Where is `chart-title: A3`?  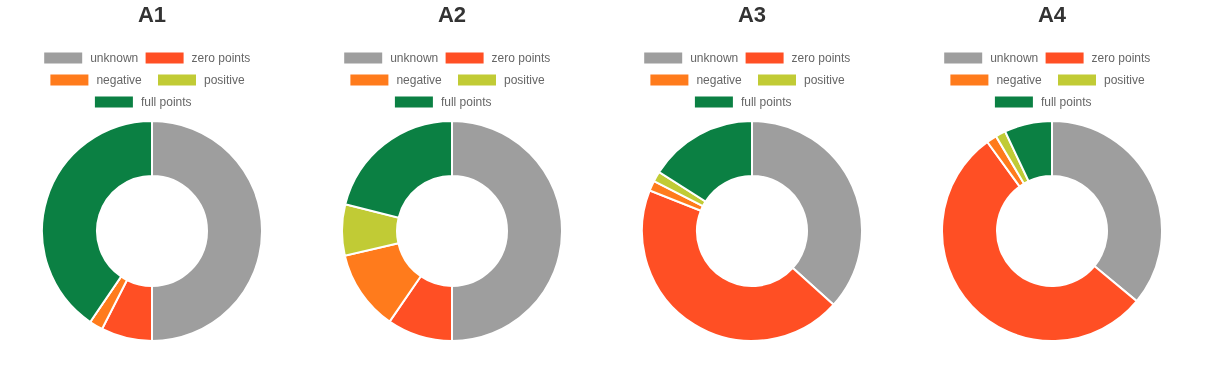 chart-title: A3 is located at coordinates (752, 14).